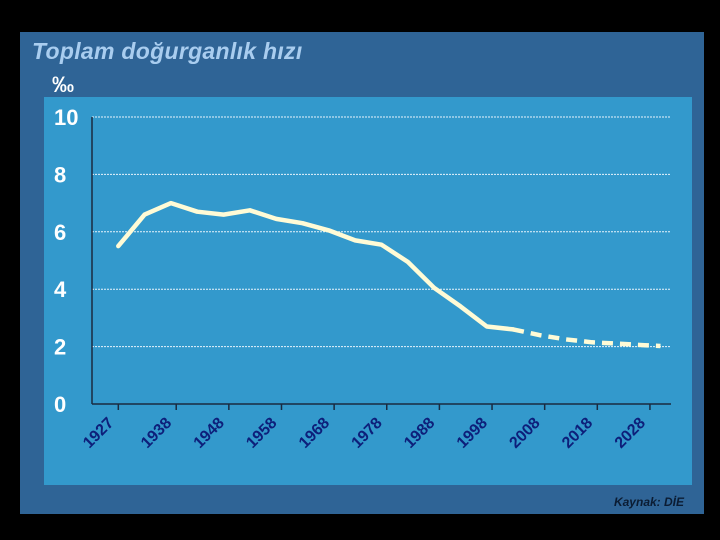 Image resolution: width=720 pixels, height=540 pixels. Describe the element at coordinates (586, 338) in the screenshot. I see `series-line-projection` at that location.